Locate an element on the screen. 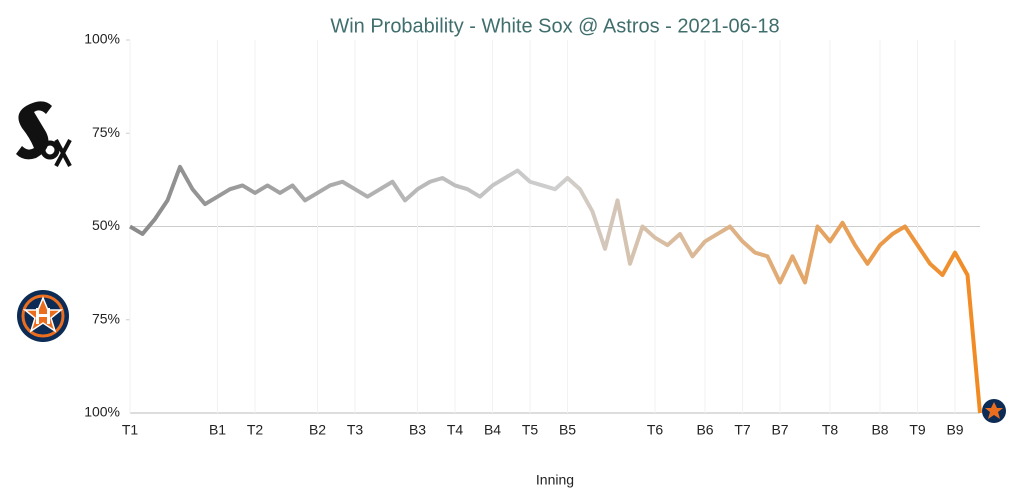 This screenshot has width=1024, height=498. x-tick-label: B2 is located at coordinates (317, 430).